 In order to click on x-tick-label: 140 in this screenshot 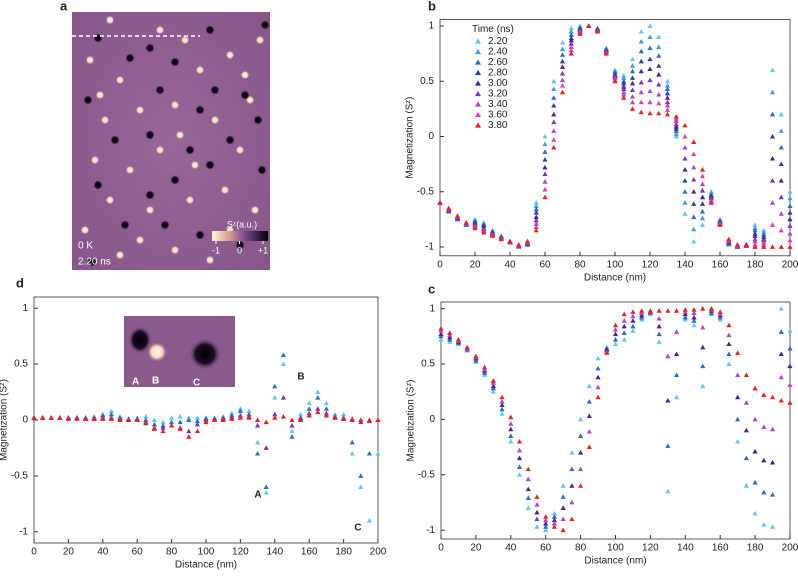, I will do `click(685, 264)`.